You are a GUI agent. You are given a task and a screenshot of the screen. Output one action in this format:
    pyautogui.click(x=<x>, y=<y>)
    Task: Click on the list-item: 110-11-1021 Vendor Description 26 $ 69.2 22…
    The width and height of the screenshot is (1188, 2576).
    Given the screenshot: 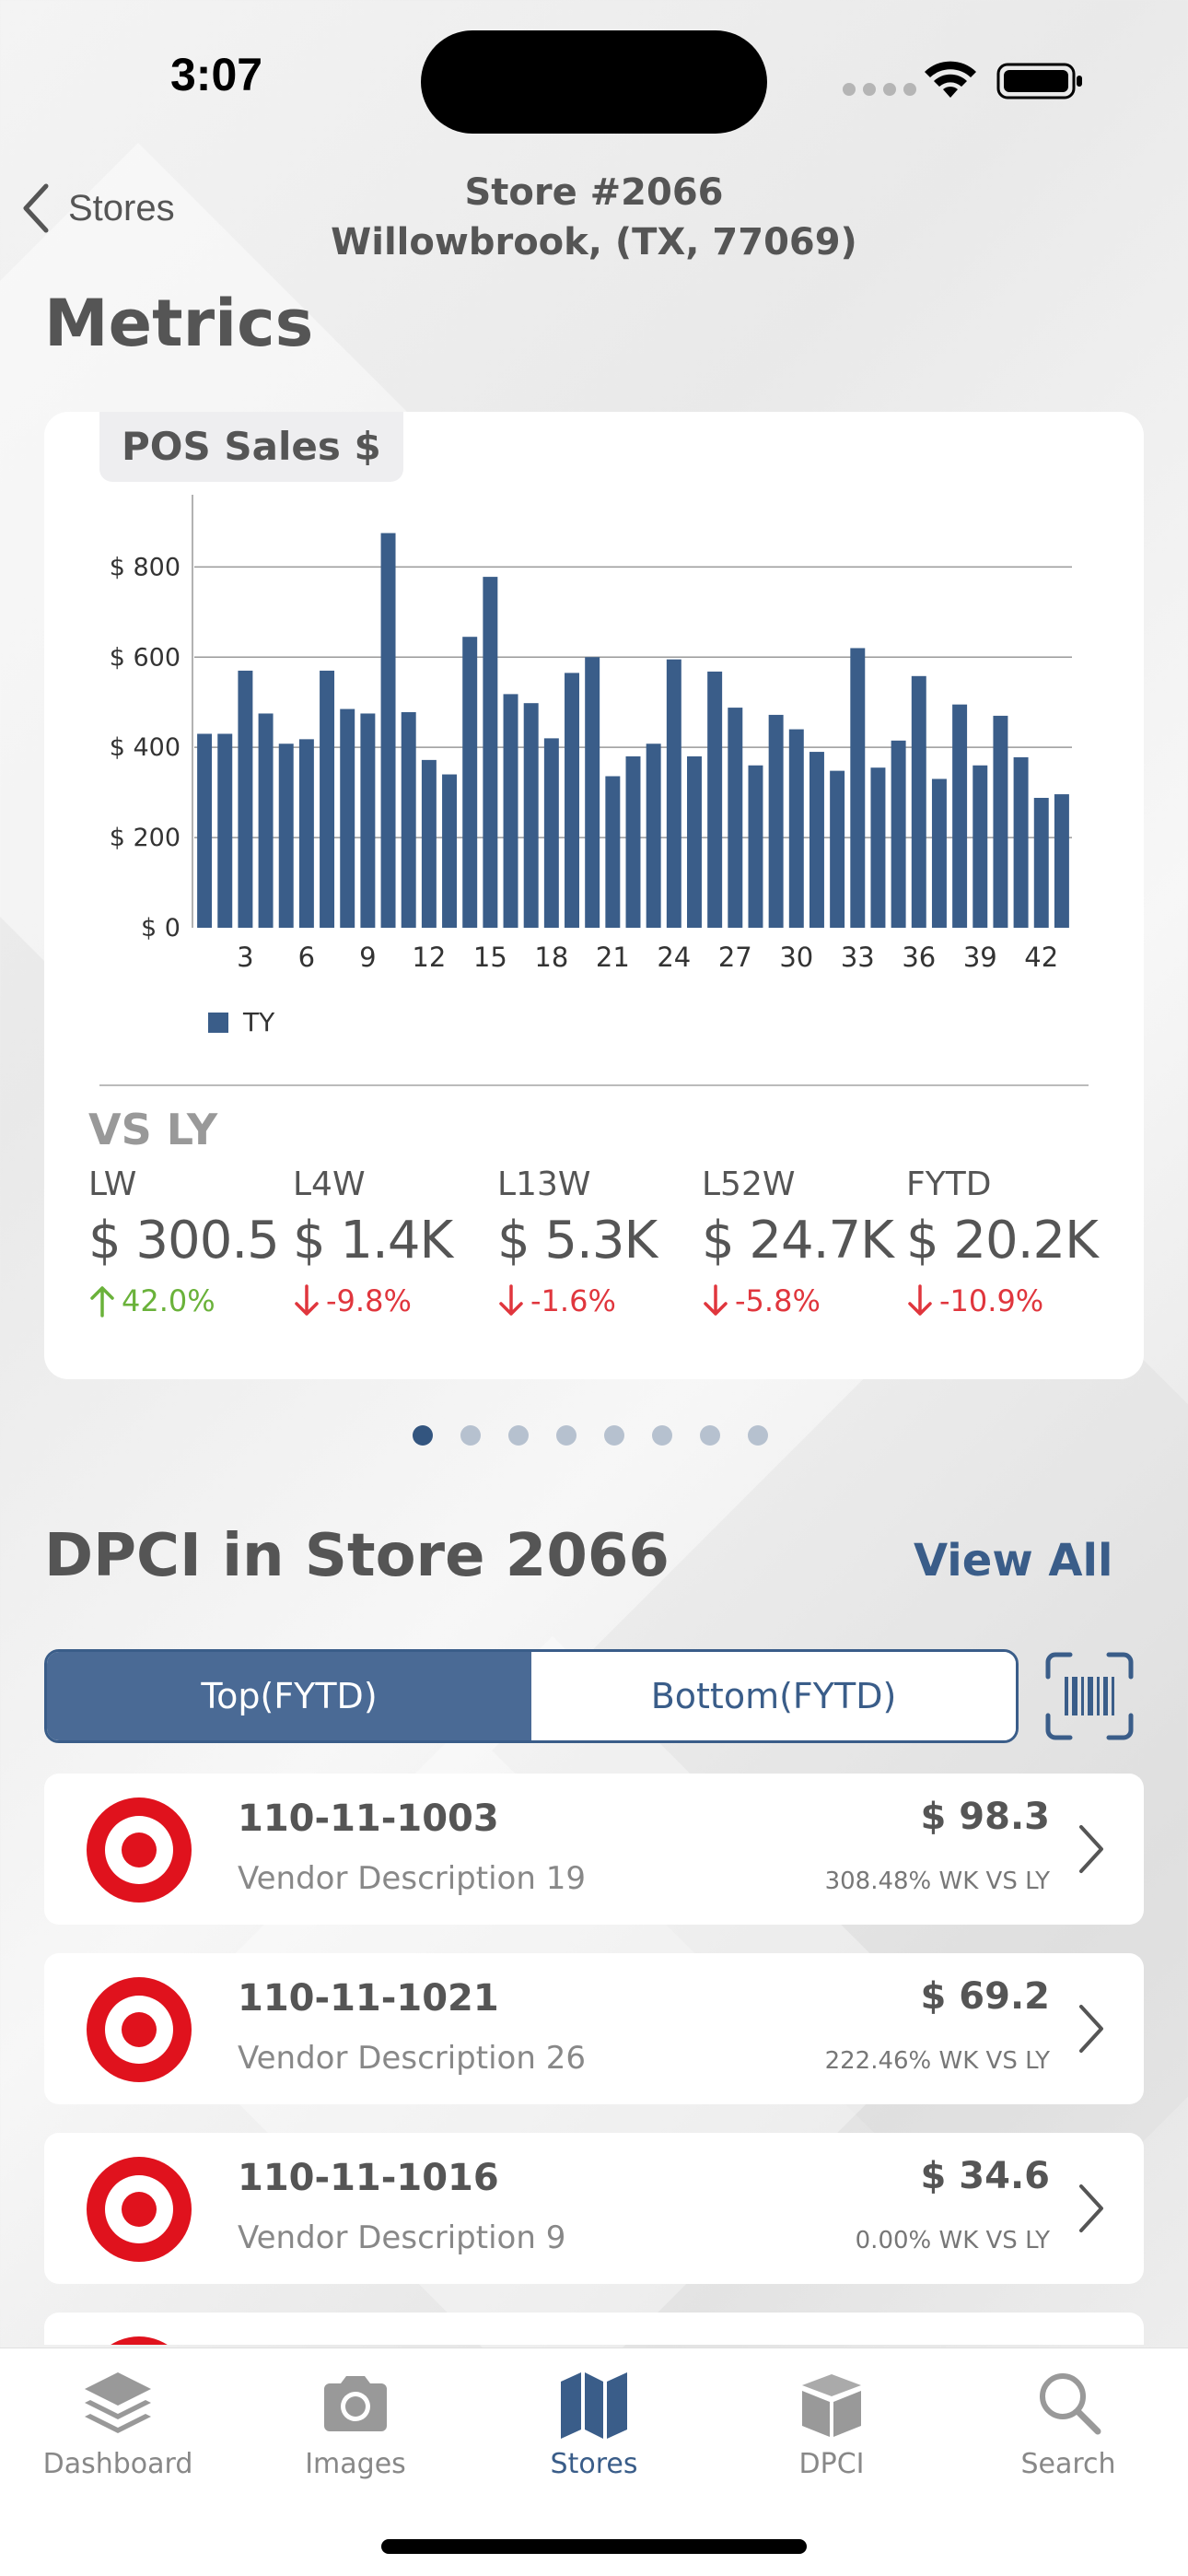 What is the action you would take?
    pyautogui.click(x=594, y=2029)
    